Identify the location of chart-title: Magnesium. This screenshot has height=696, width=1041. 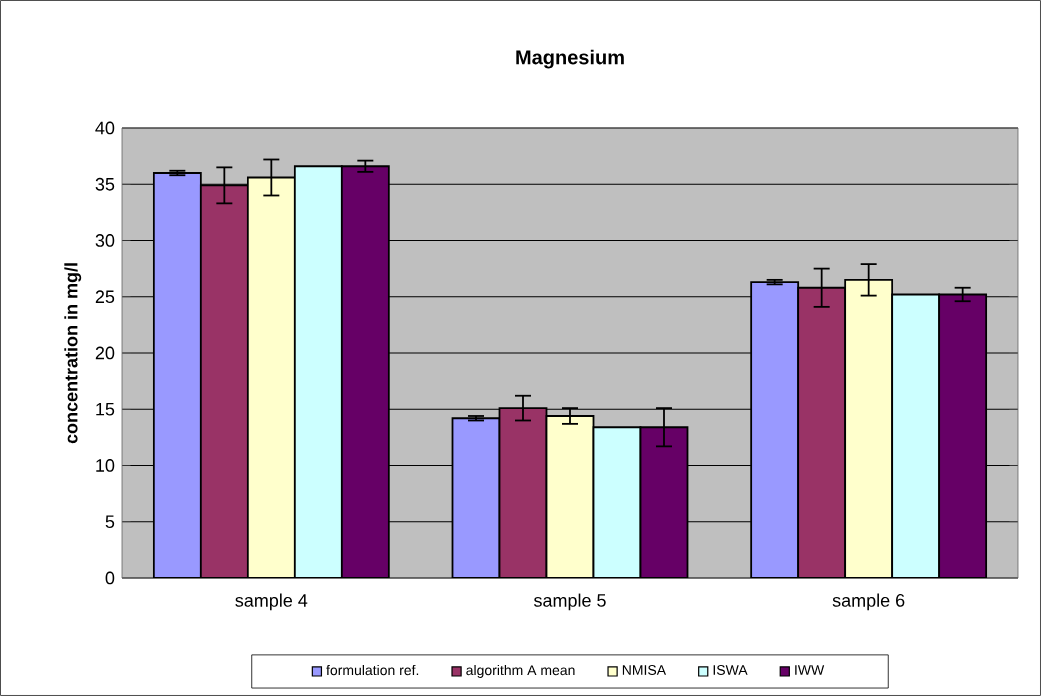
(570, 59).